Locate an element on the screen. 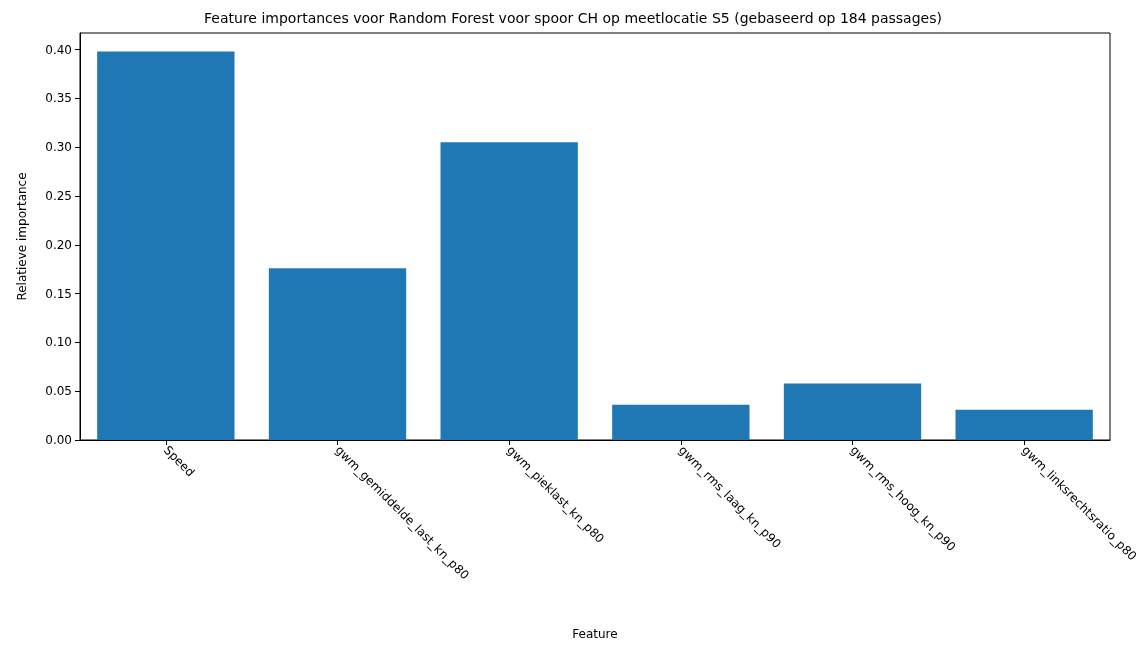 This screenshot has width=1146, height=645. y-tick-label: 0.35 is located at coordinates (58, 98).